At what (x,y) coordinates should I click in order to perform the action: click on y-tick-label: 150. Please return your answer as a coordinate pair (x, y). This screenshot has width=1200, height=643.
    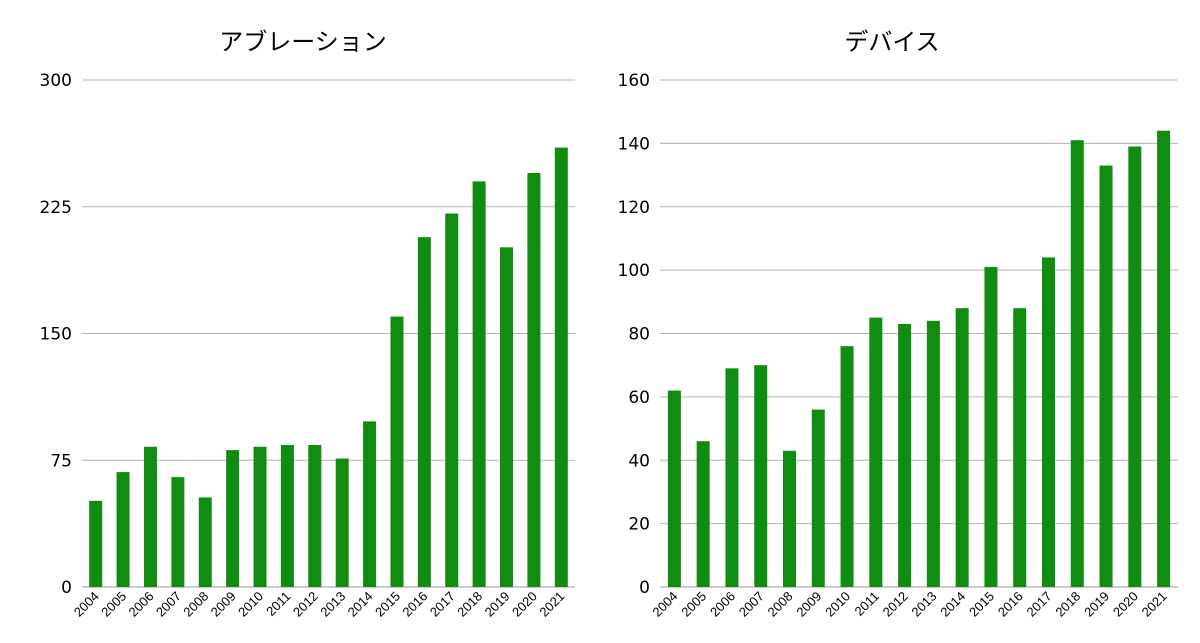
    Looking at the image, I should click on (56, 335).